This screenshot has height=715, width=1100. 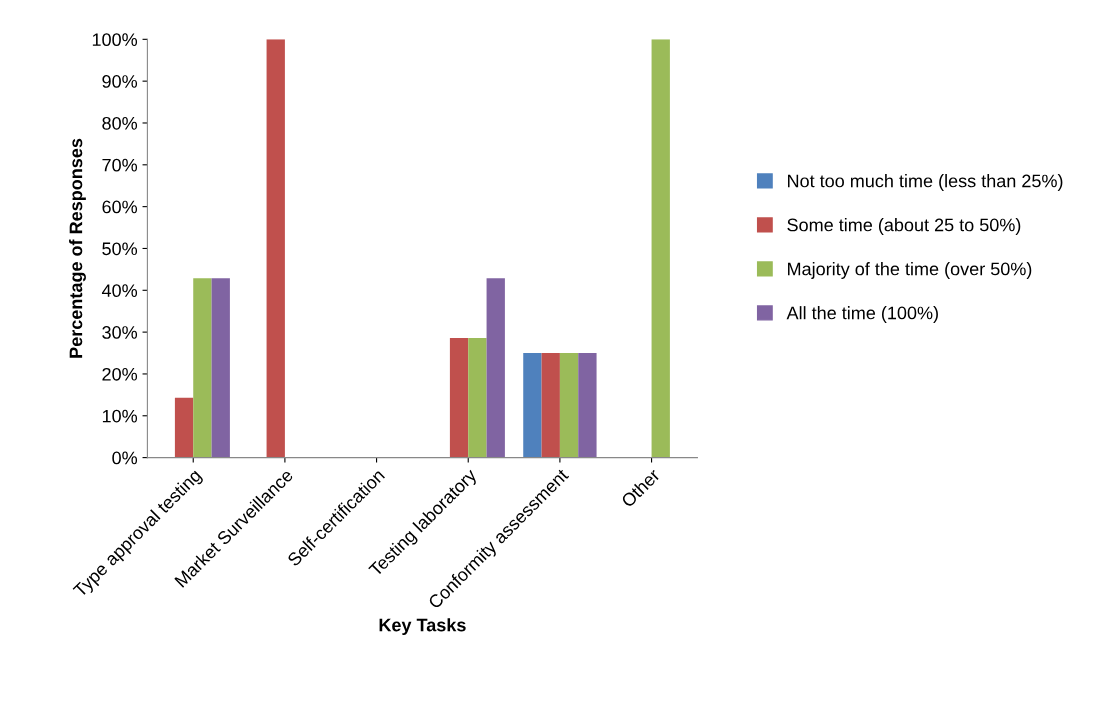 What do you see at coordinates (120, 374) in the screenshot?
I see `y-tick-label: 20%` at bounding box center [120, 374].